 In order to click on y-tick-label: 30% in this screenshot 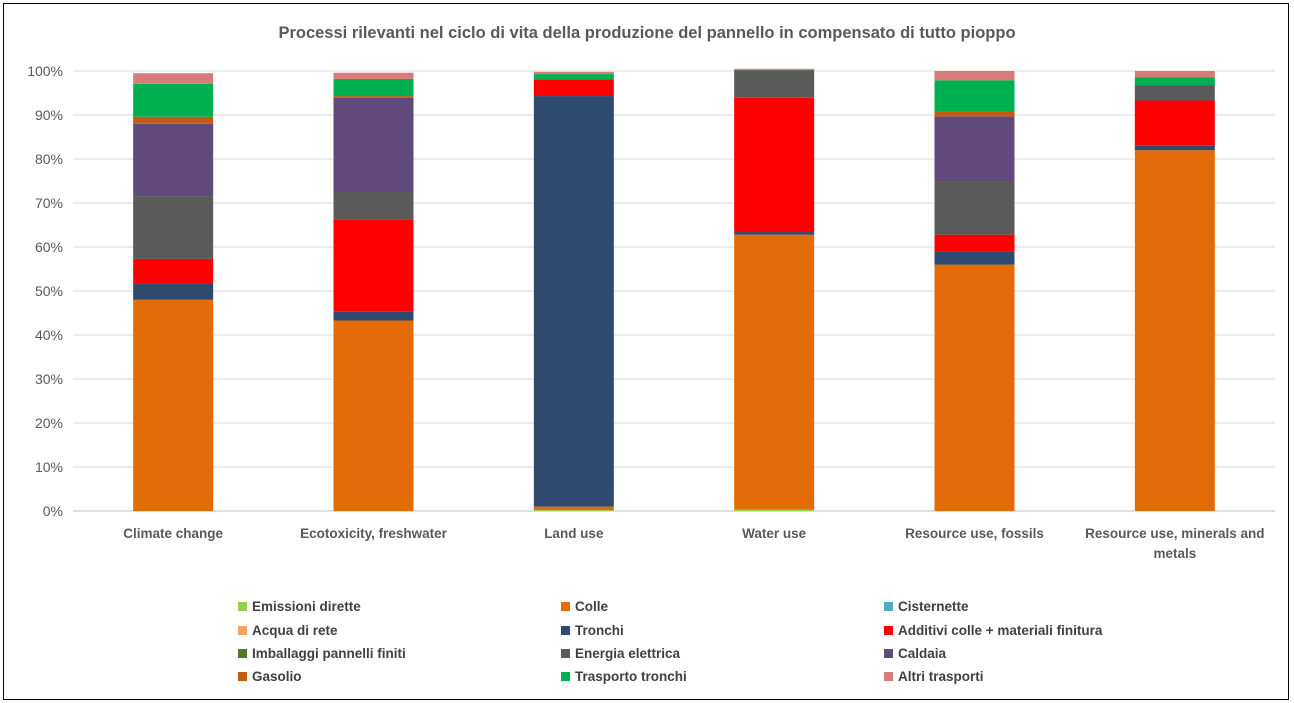, I will do `click(49, 379)`.